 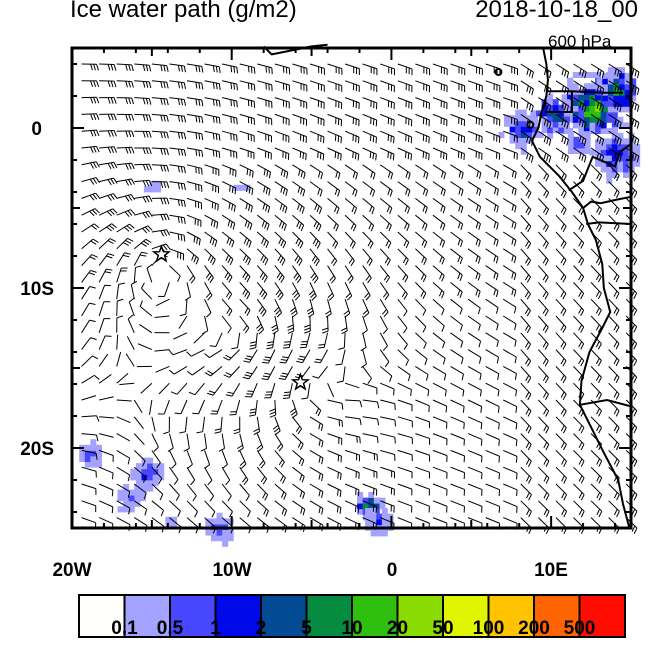 I want to click on colorbar-label: 1, so click(x=215, y=628).